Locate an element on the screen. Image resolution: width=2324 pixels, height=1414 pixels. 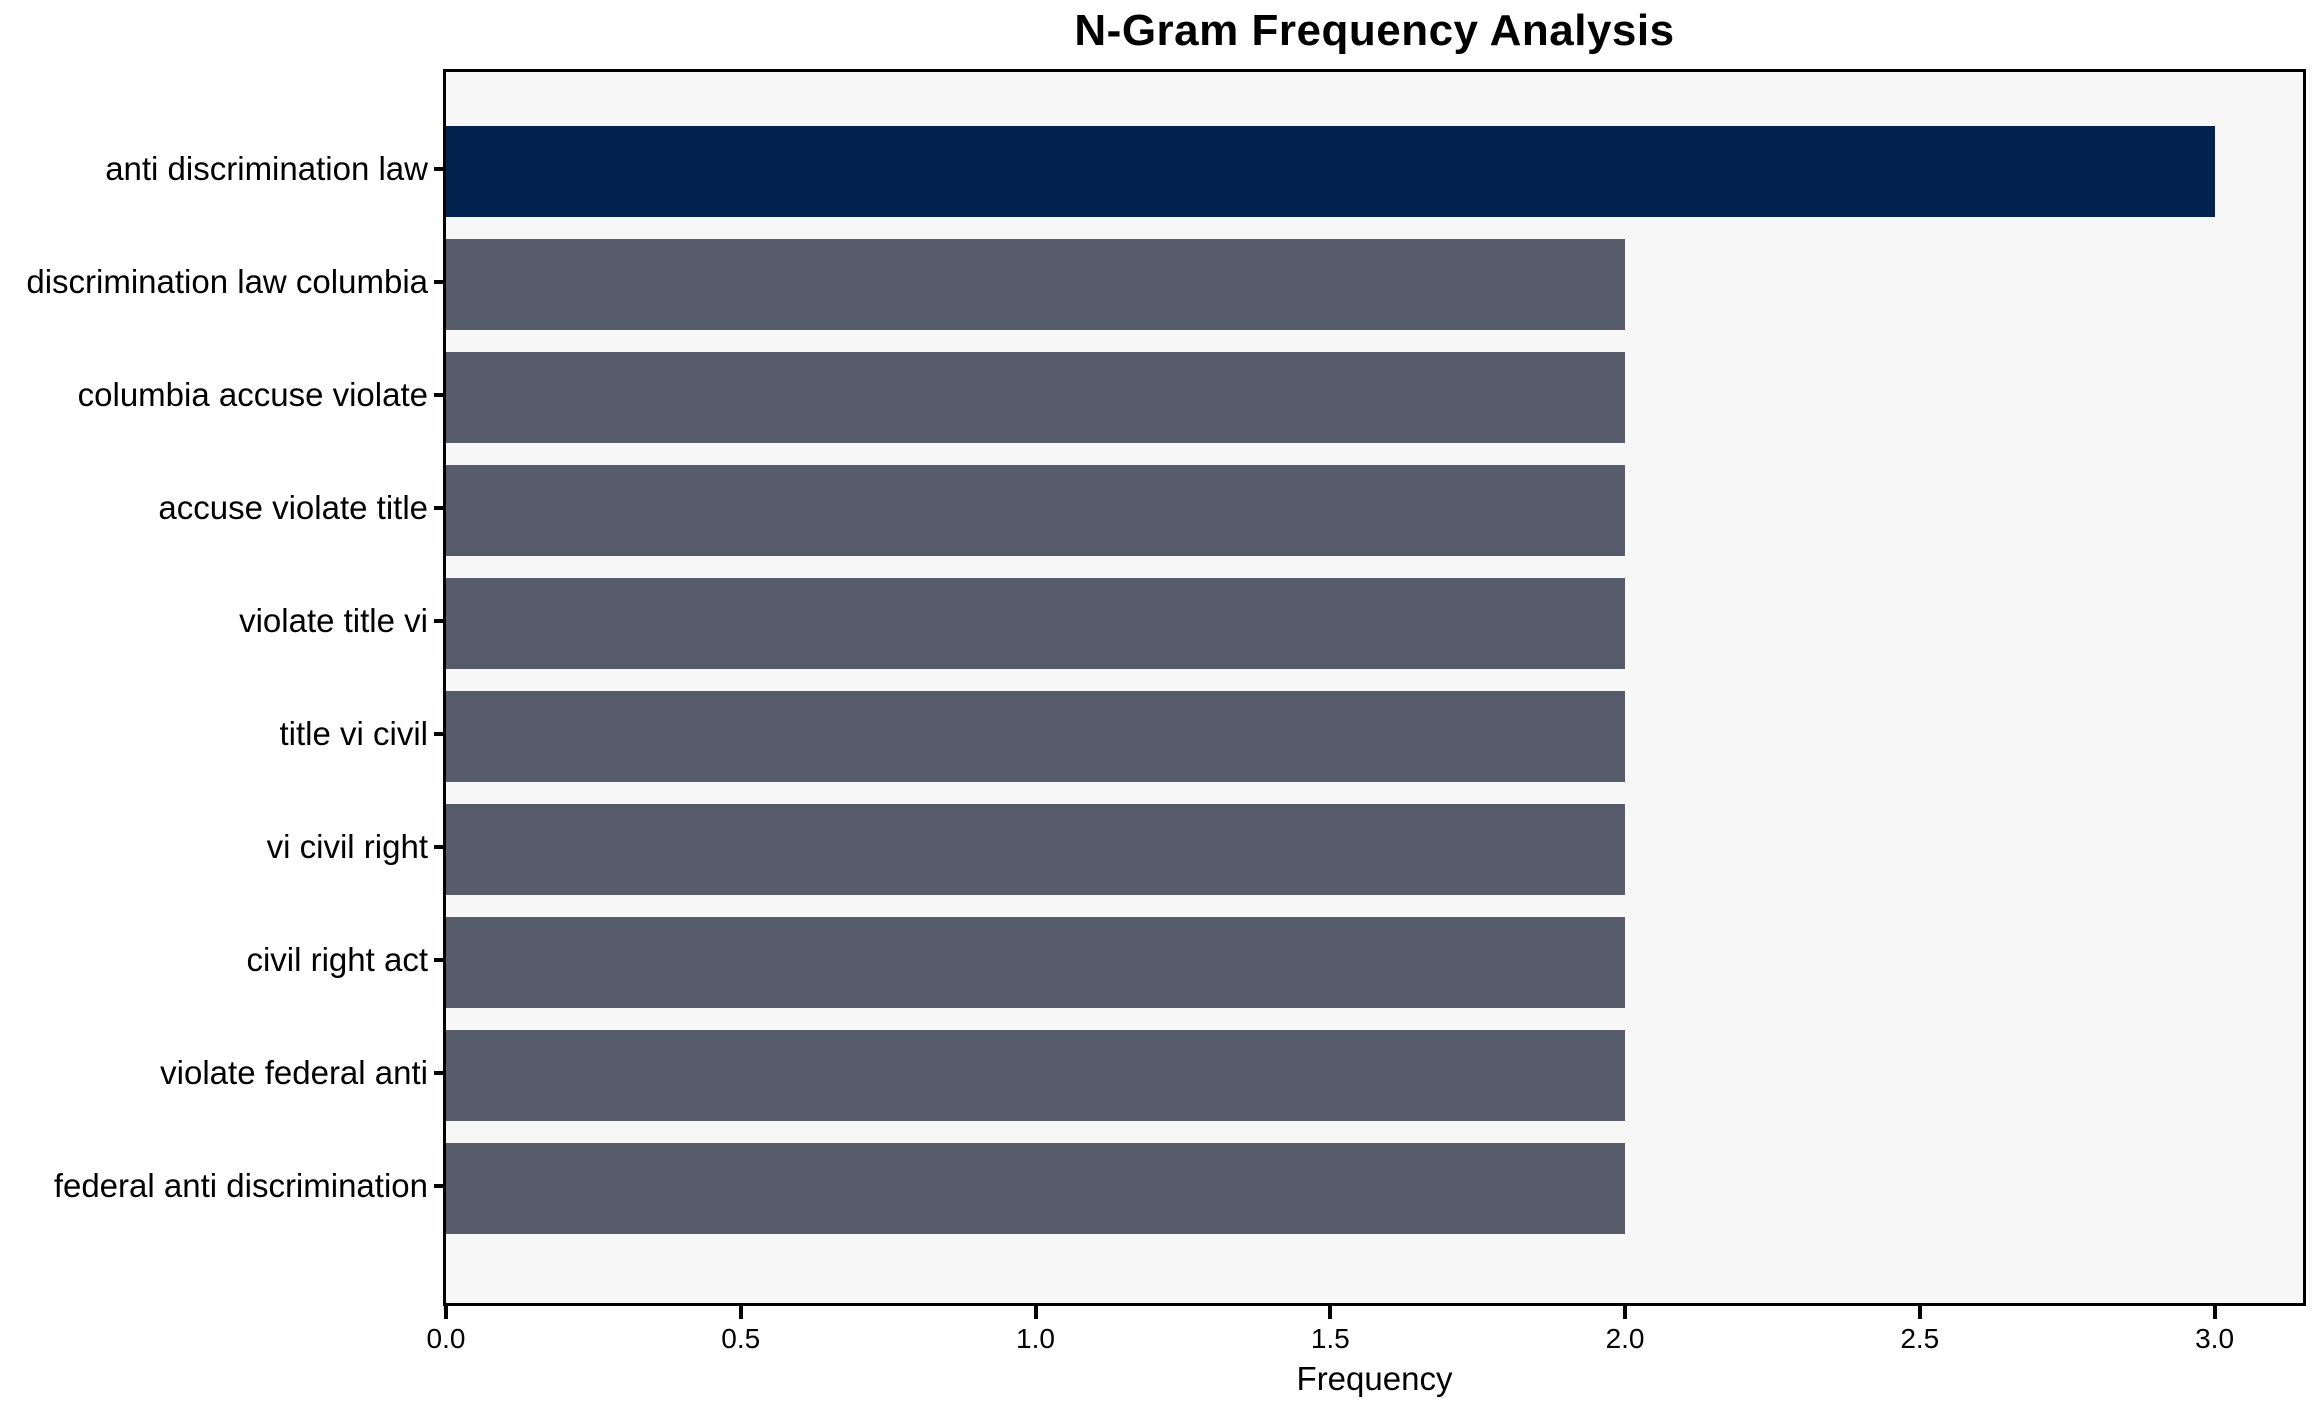
y-axis-label: civil right act is located at coordinates (337, 959).